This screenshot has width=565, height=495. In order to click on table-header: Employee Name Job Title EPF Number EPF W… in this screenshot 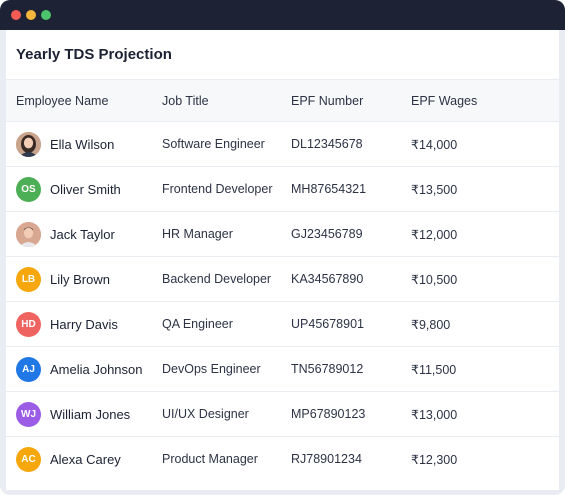, I will do `click(282, 101)`.